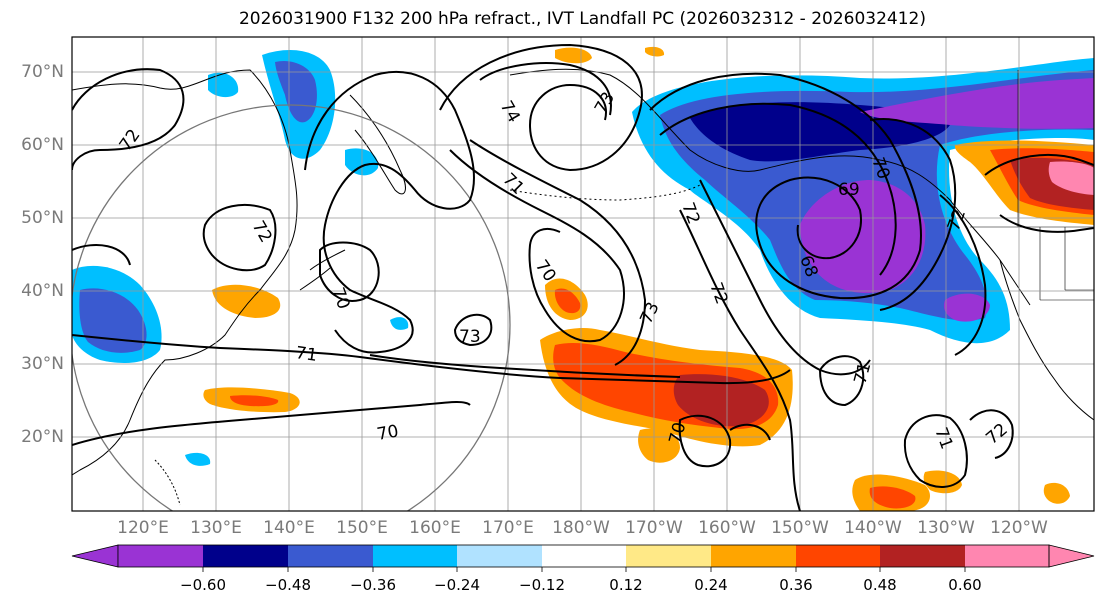 This screenshot has height=604, width=1105. Describe the element at coordinates (42, 72) in the screenshot. I see `lat-label: 70°N` at that location.